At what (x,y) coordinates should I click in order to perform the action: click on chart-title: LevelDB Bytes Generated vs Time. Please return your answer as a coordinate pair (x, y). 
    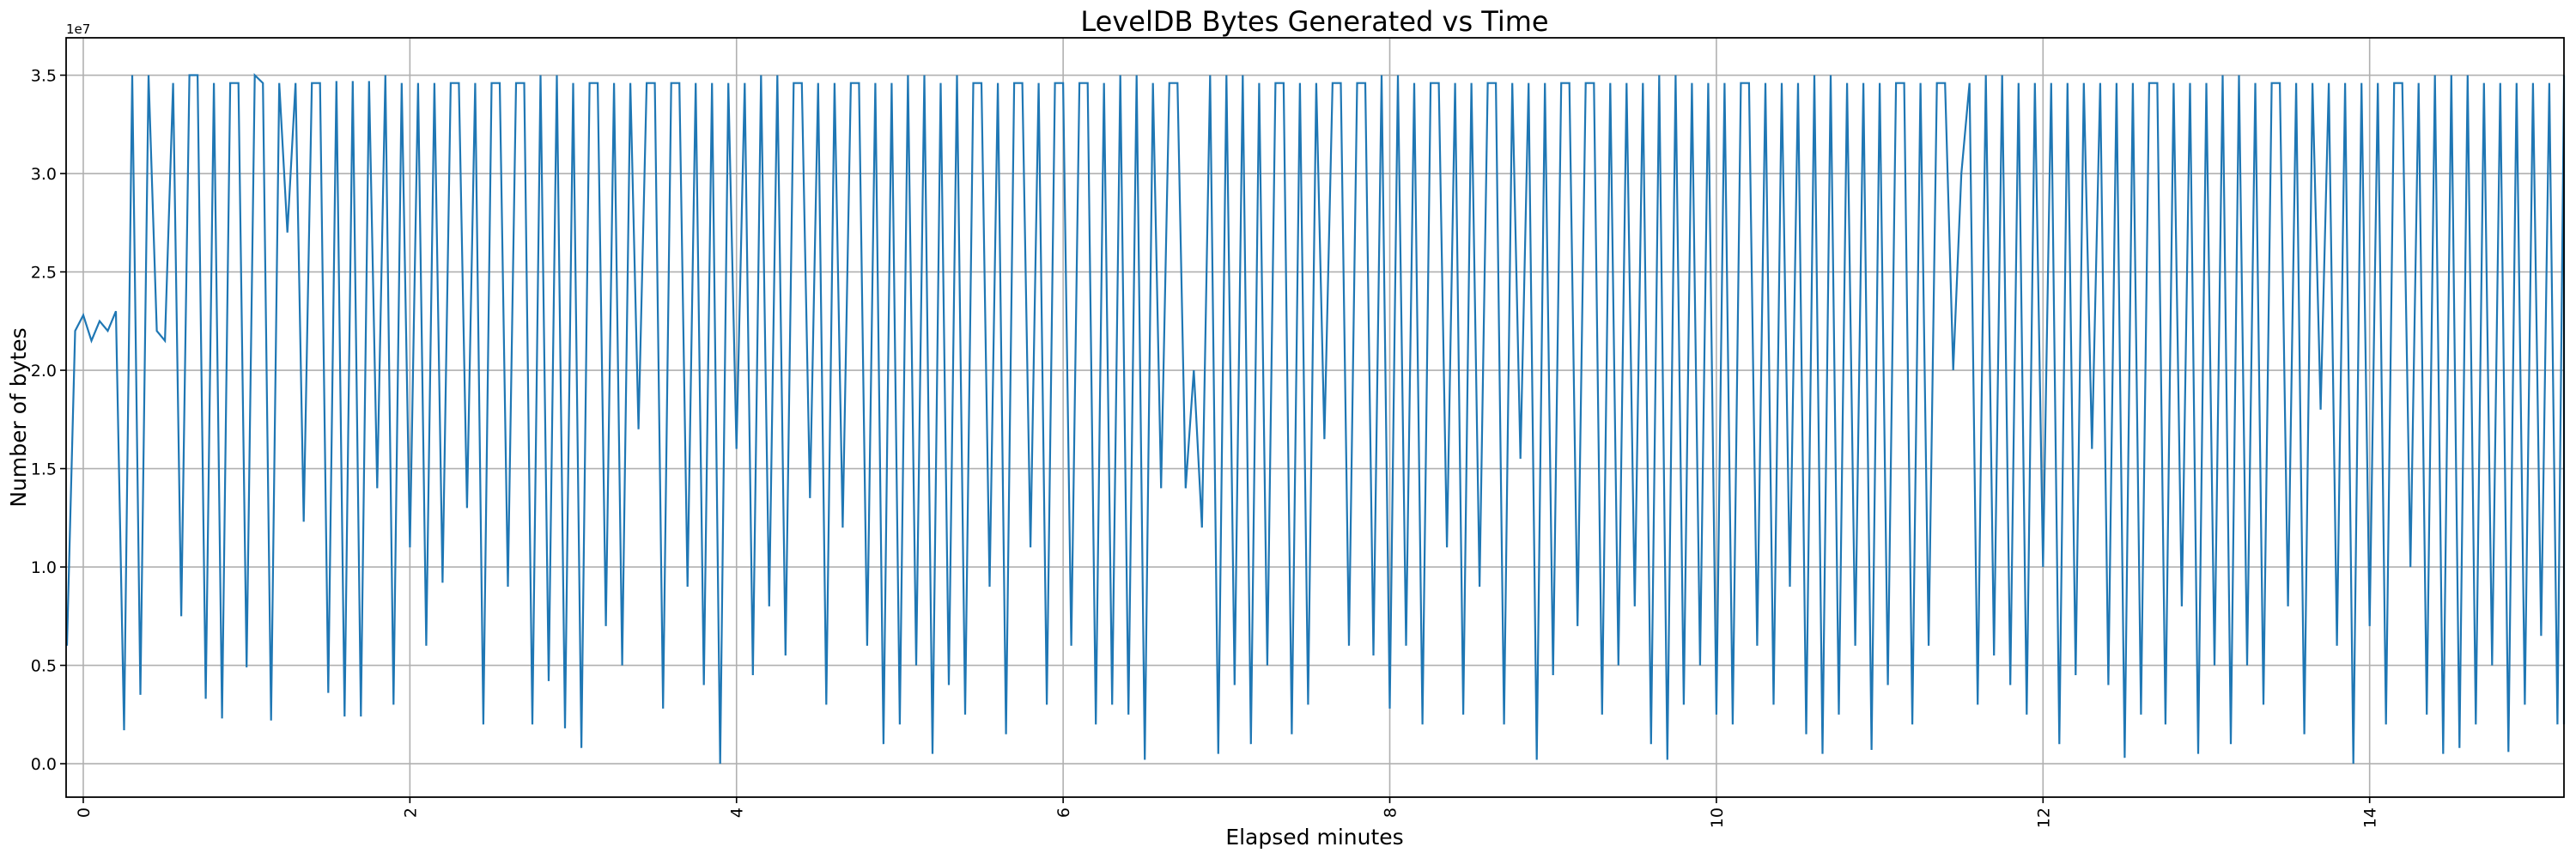
    Looking at the image, I should click on (1314, 22).